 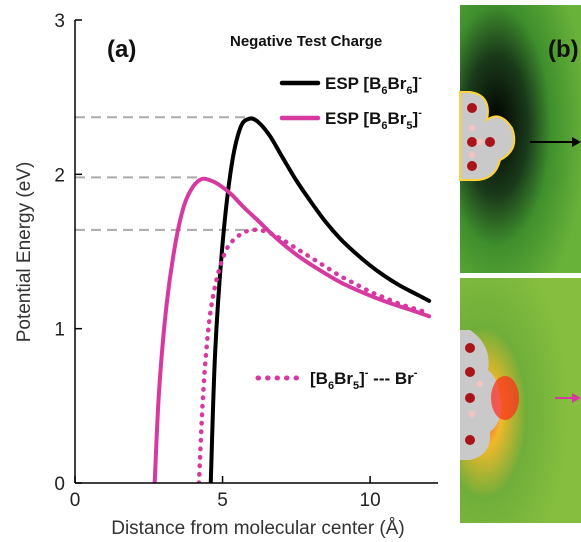 I want to click on legend-label-2: [B6Br5]- --- Br-, so click(x=364, y=379).